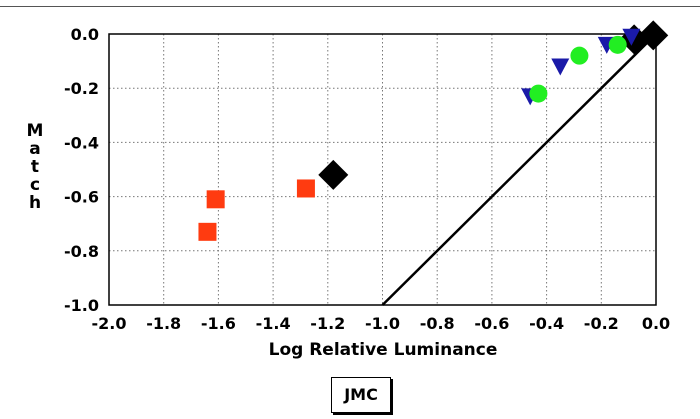  I want to click on y-tick-label: -1.0, so click(81, 305).